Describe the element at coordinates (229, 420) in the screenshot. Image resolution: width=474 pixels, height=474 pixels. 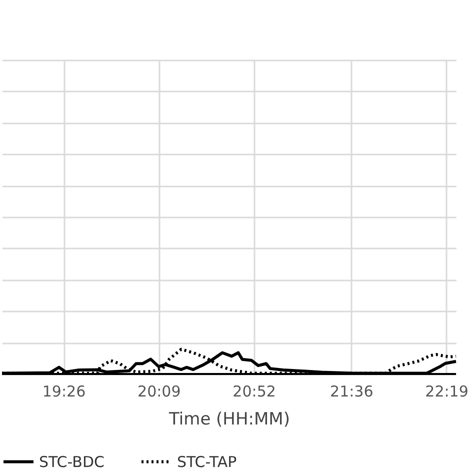
I see `x-axis-title: Time (HH:MM)` at that location.